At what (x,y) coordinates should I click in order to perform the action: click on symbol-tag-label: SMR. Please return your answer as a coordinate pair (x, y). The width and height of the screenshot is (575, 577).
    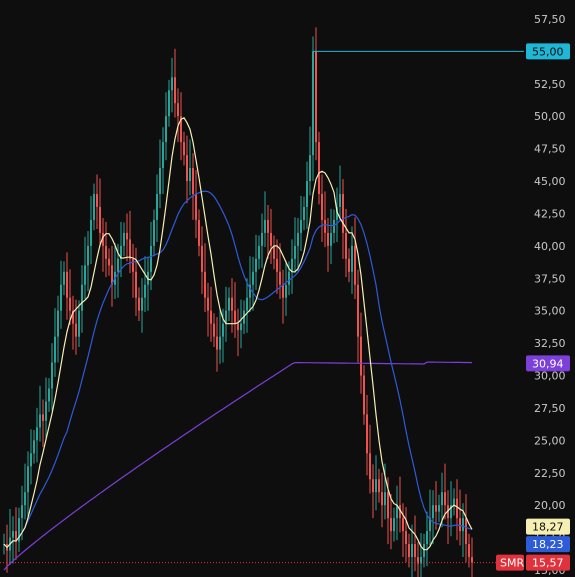
    Looking at the image, I should click on (512, 563).